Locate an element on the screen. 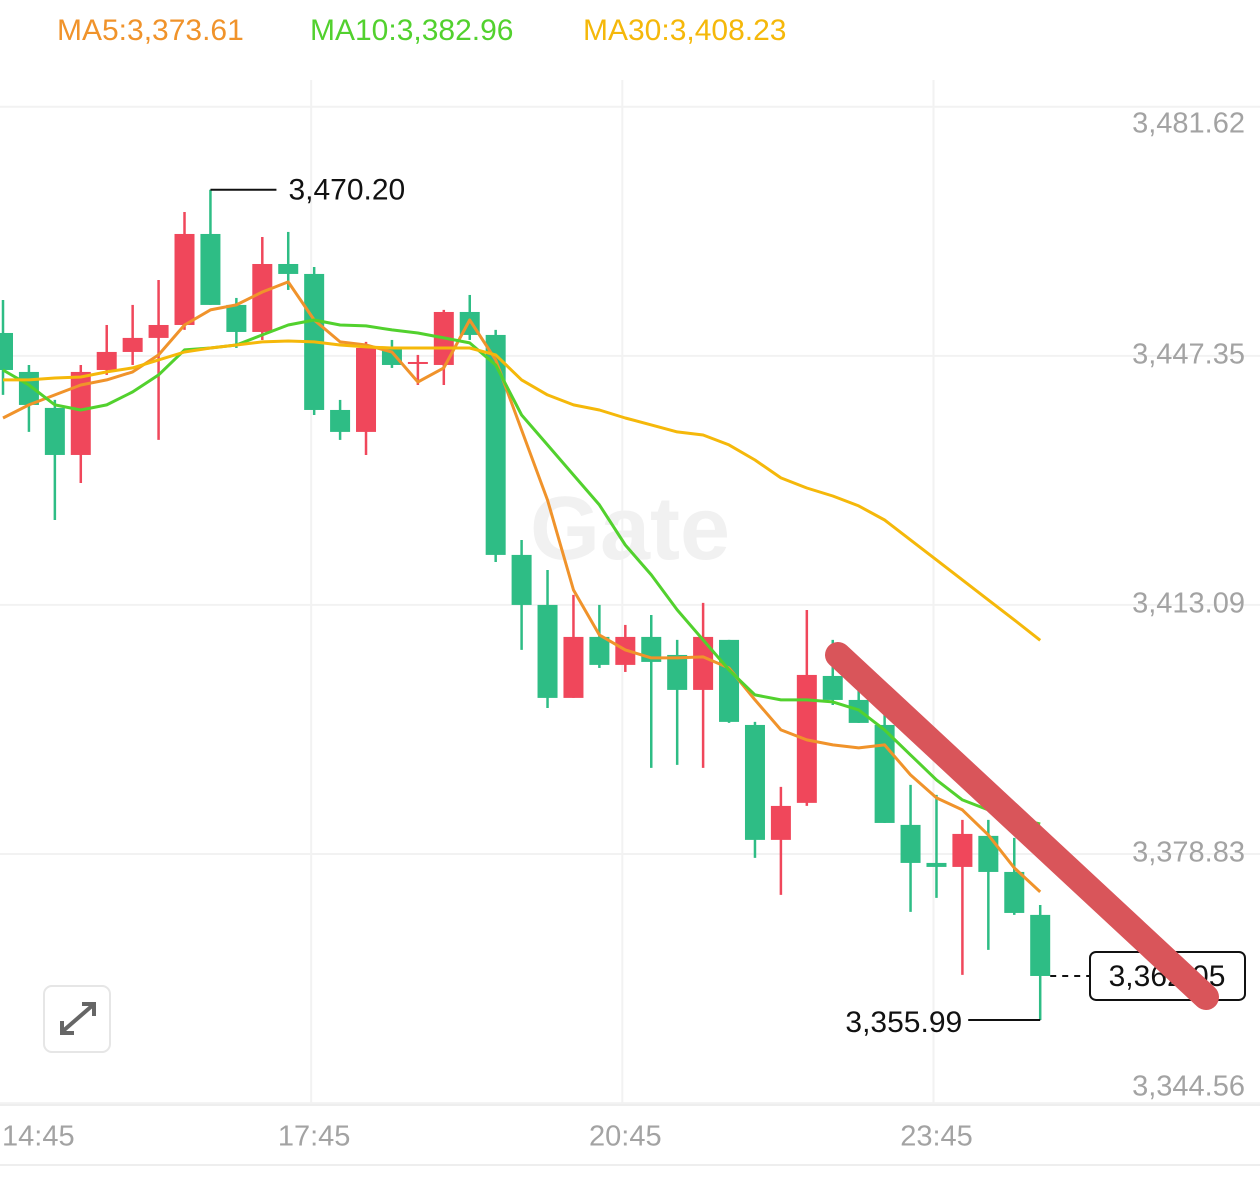 This screenshot has width=1260, height=1186. drawn-trend-stroke is located at coordinates (1022, 826).